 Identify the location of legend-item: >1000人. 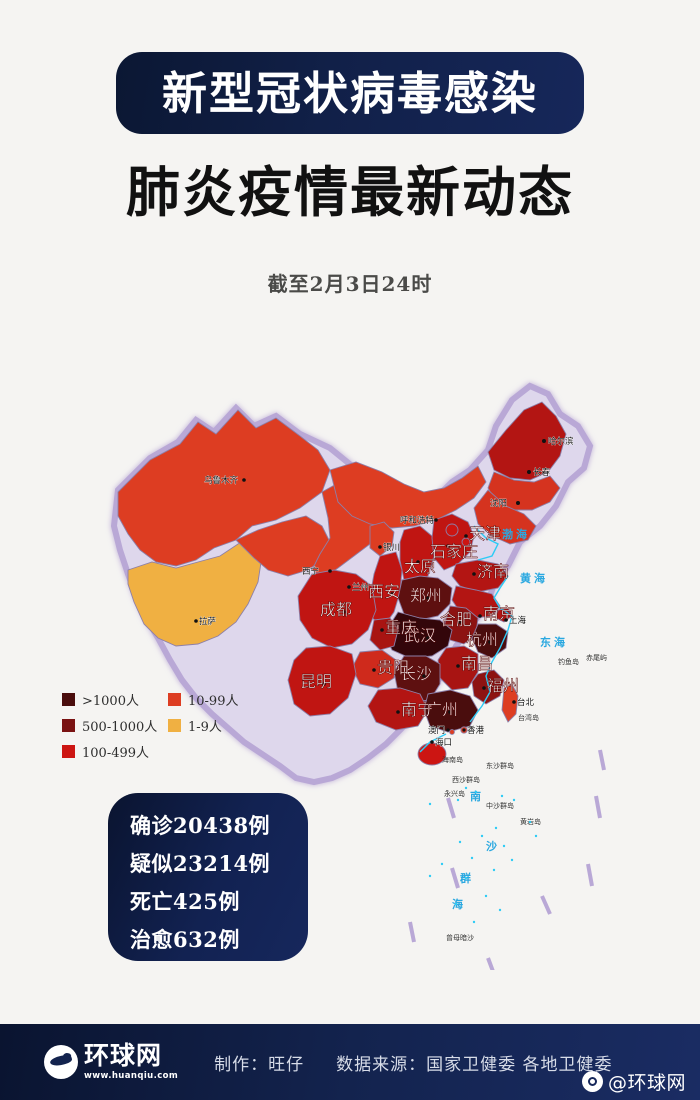
(109, 699).